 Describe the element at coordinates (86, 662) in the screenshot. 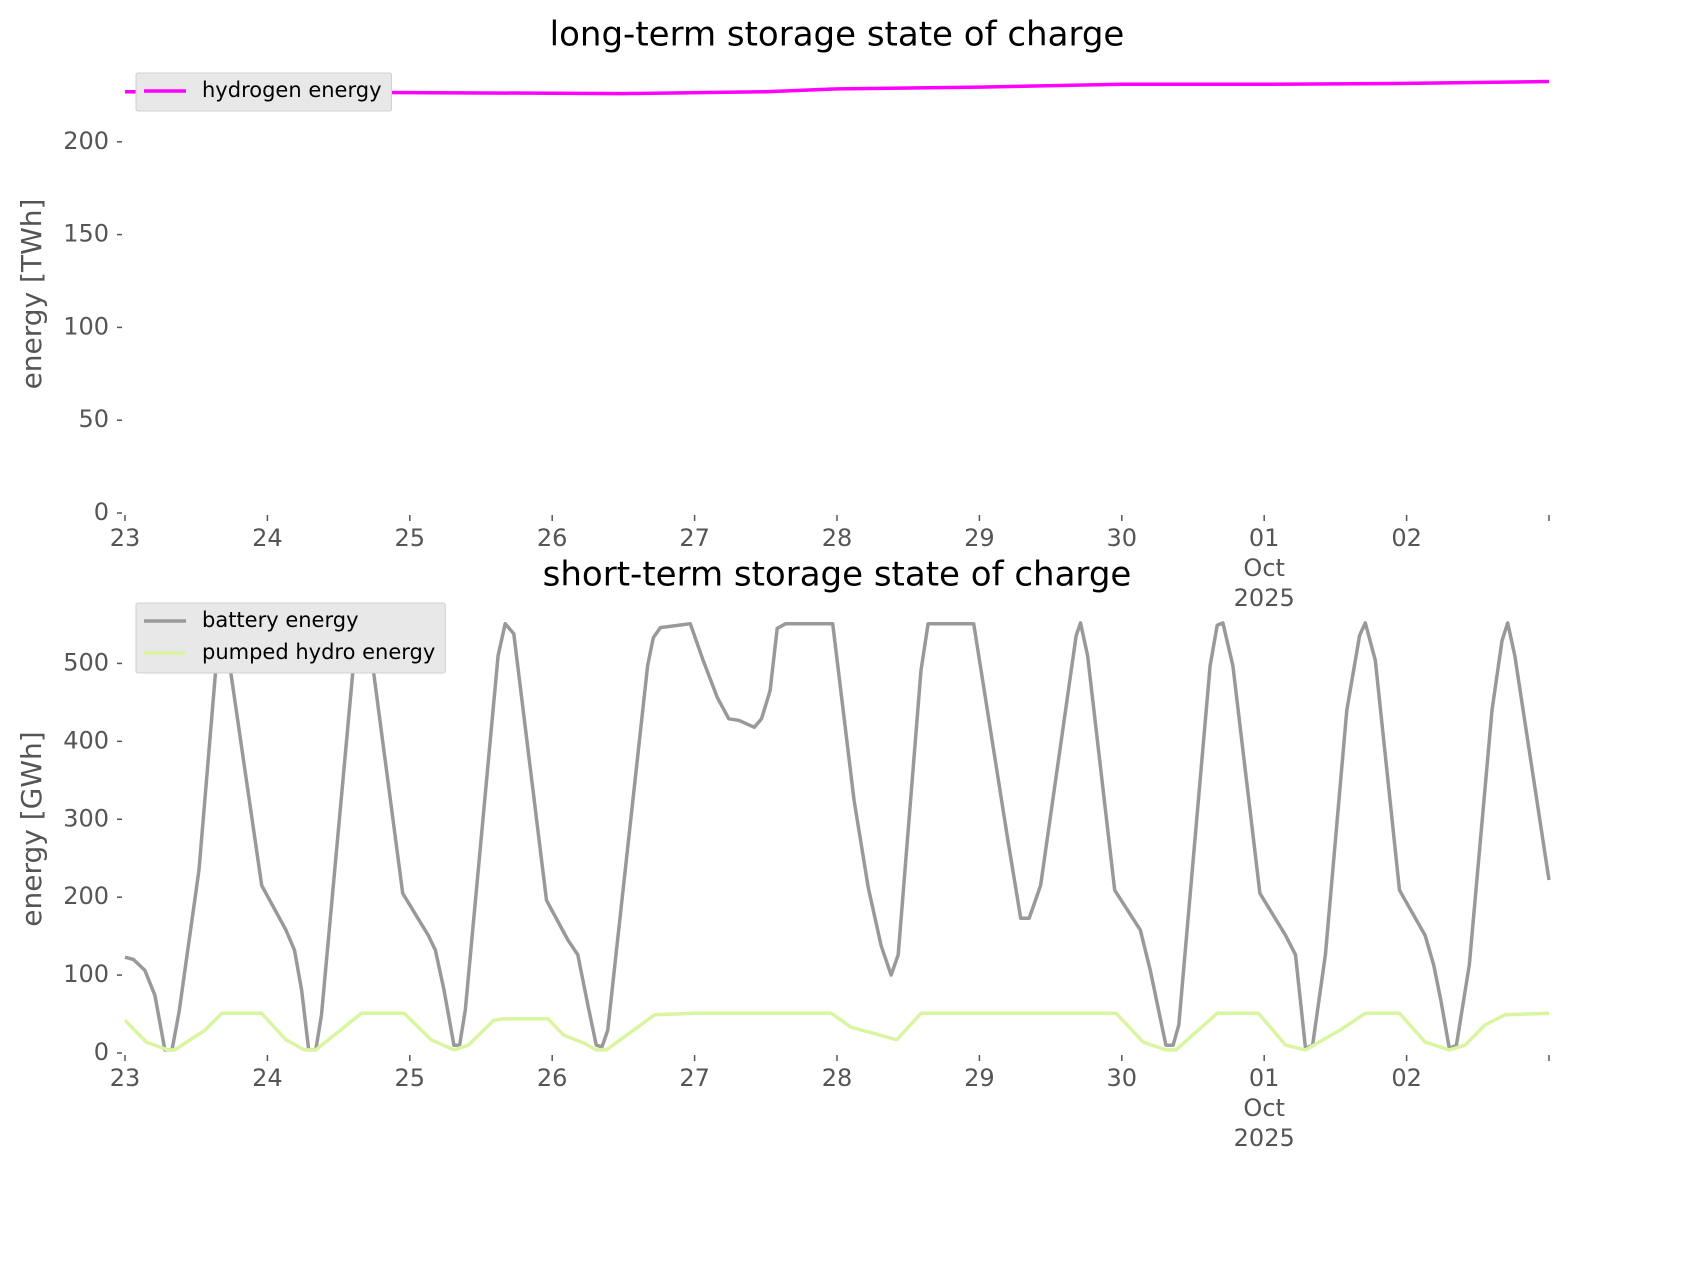

I see `y-tick-label: 500` at that location.